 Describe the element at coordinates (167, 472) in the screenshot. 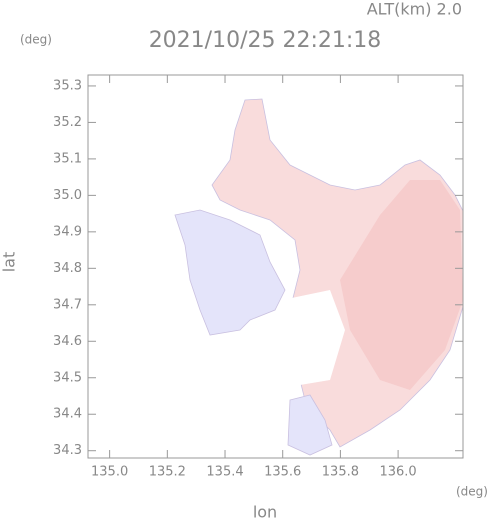

I see `x-tick-label: 135.2` at that location.